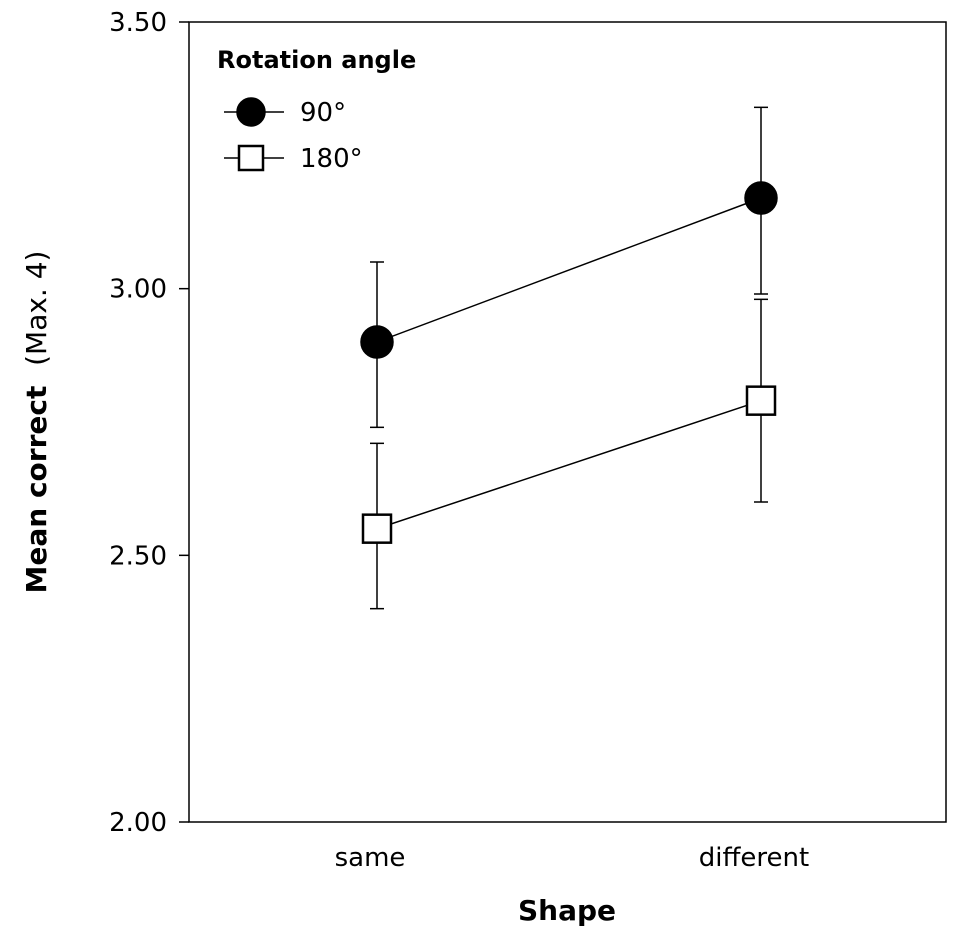  Describe the element at coordinates (370, 858) in the screenshot. I see `x-tick-label: same` at that location.